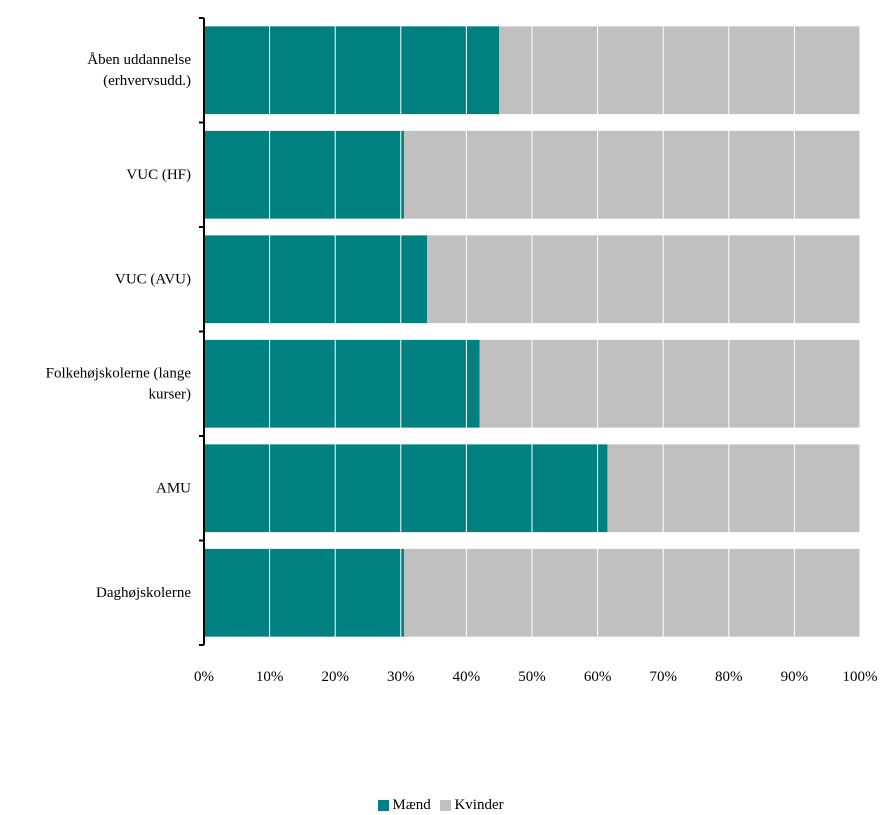 This screenshot has width=882, height=815. I want to click on legend-label-maend: Mænd, so click(411, 805).